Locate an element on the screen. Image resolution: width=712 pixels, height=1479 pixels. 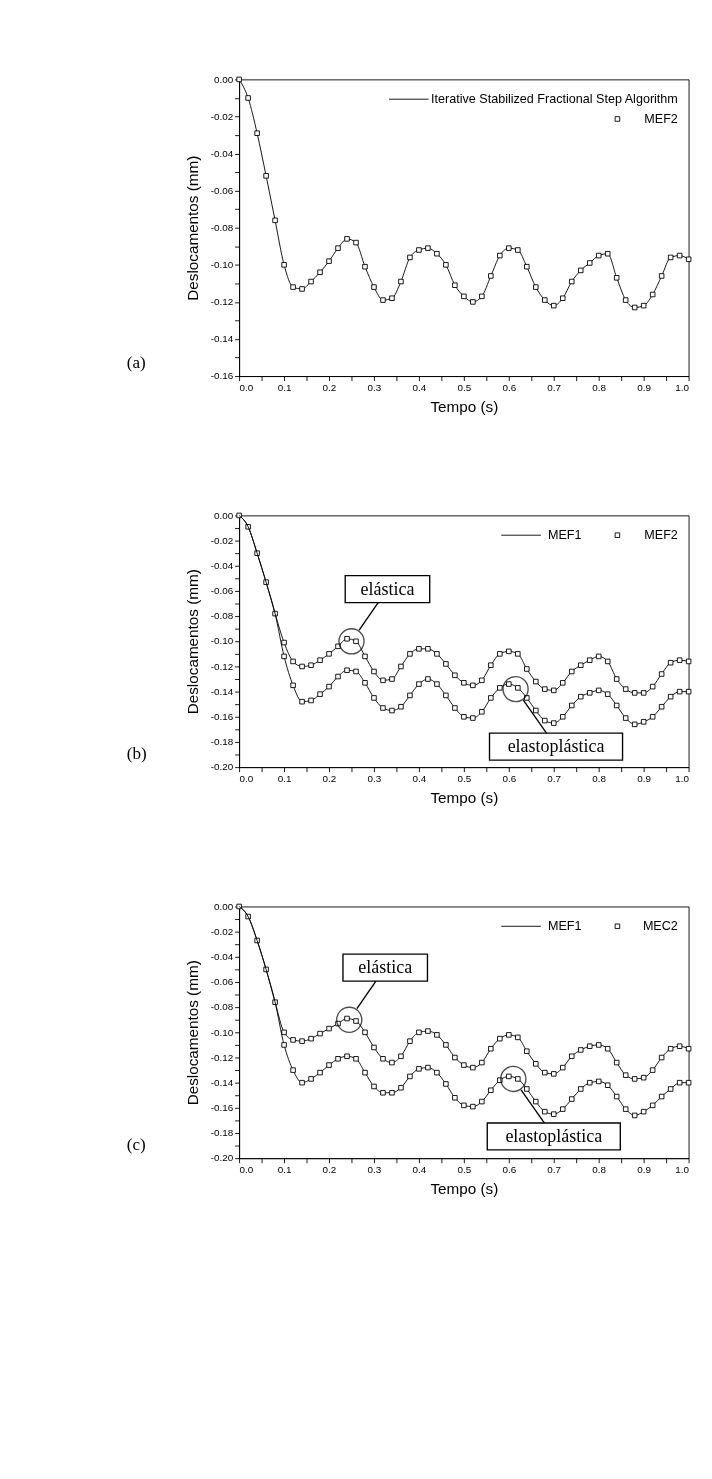
x-axis-title: Tempo (s) is located at coordinates (464, 406).